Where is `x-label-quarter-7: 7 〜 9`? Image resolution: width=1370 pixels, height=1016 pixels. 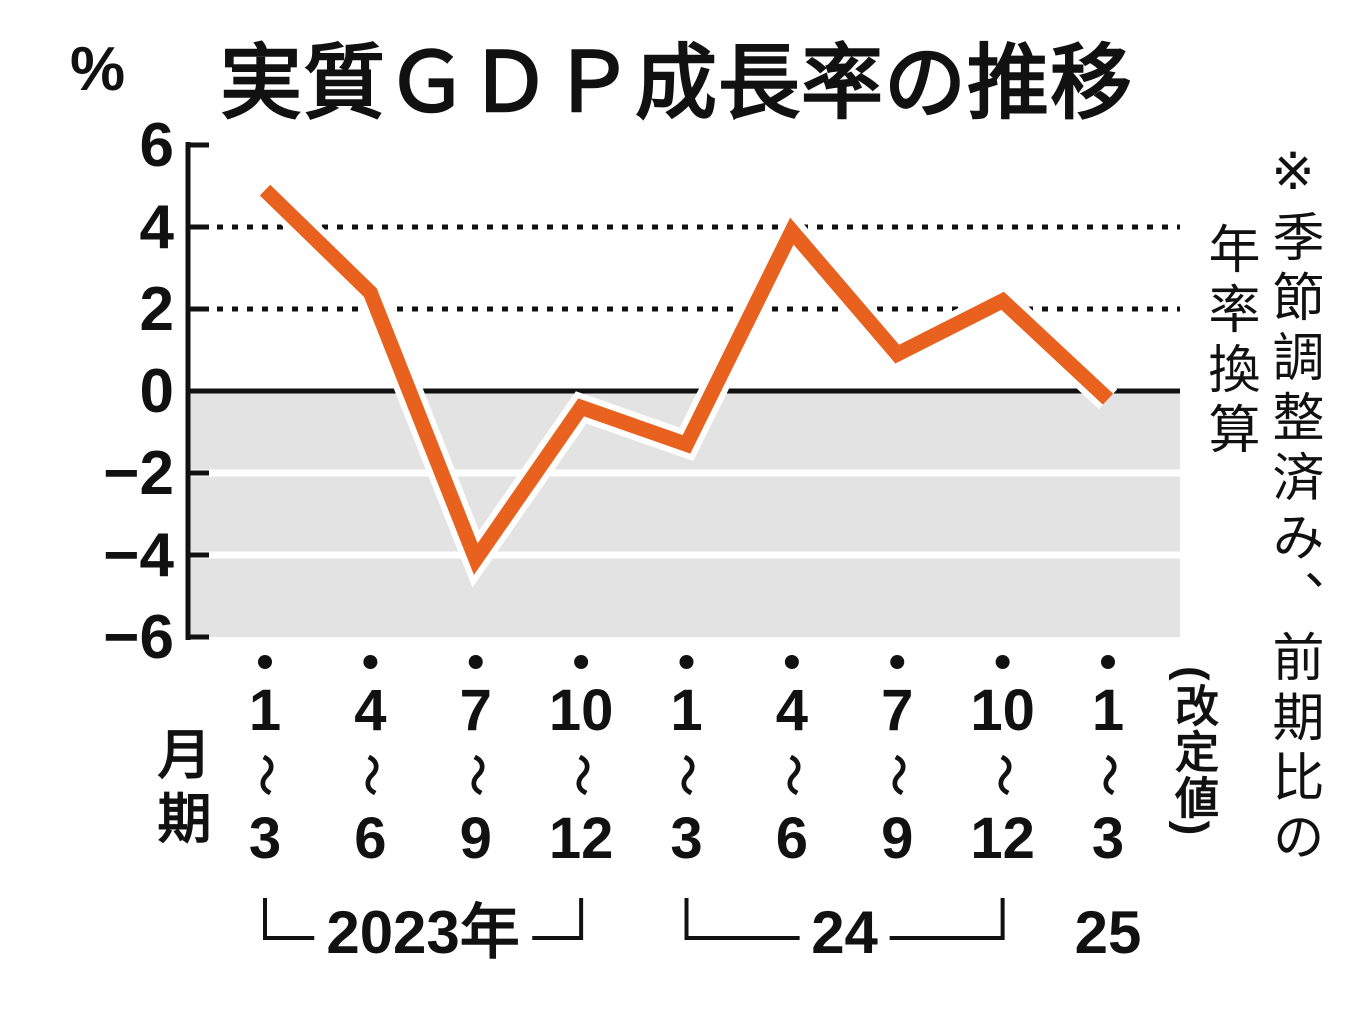 x-label-quarter-7: 7 〜 9 is located at coordinates (897, 775).